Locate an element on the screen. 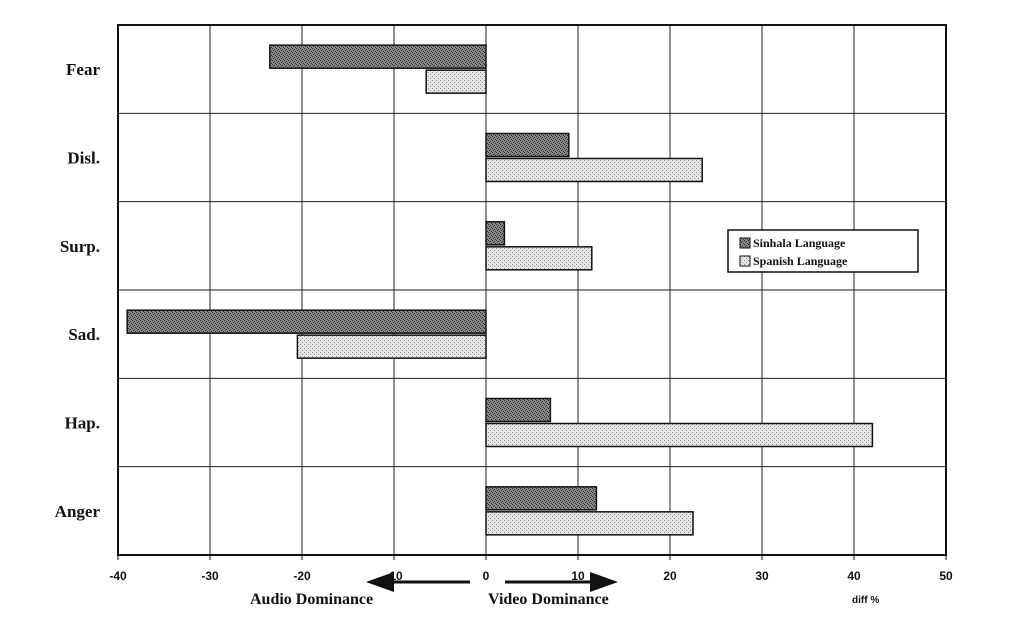  legend: Sinhala Language Spanish Language is located at coordinates (823, 251).